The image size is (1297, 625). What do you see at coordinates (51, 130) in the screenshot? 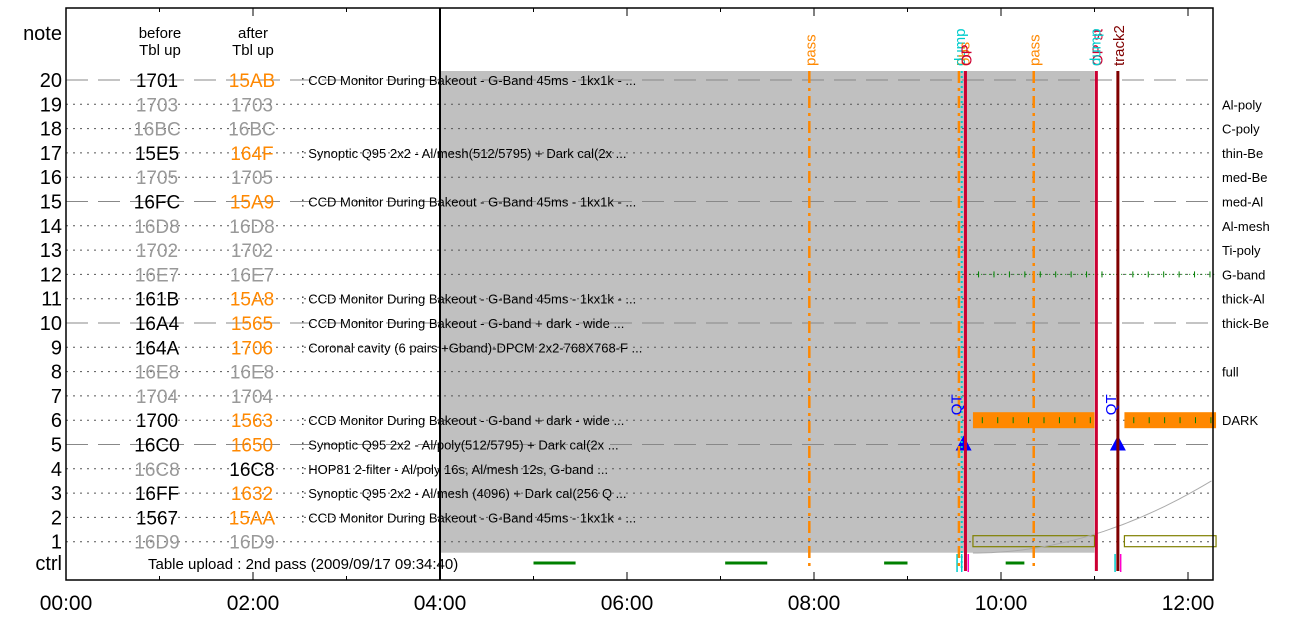
I see `row-number: 18` at bounding box center [51, 130].